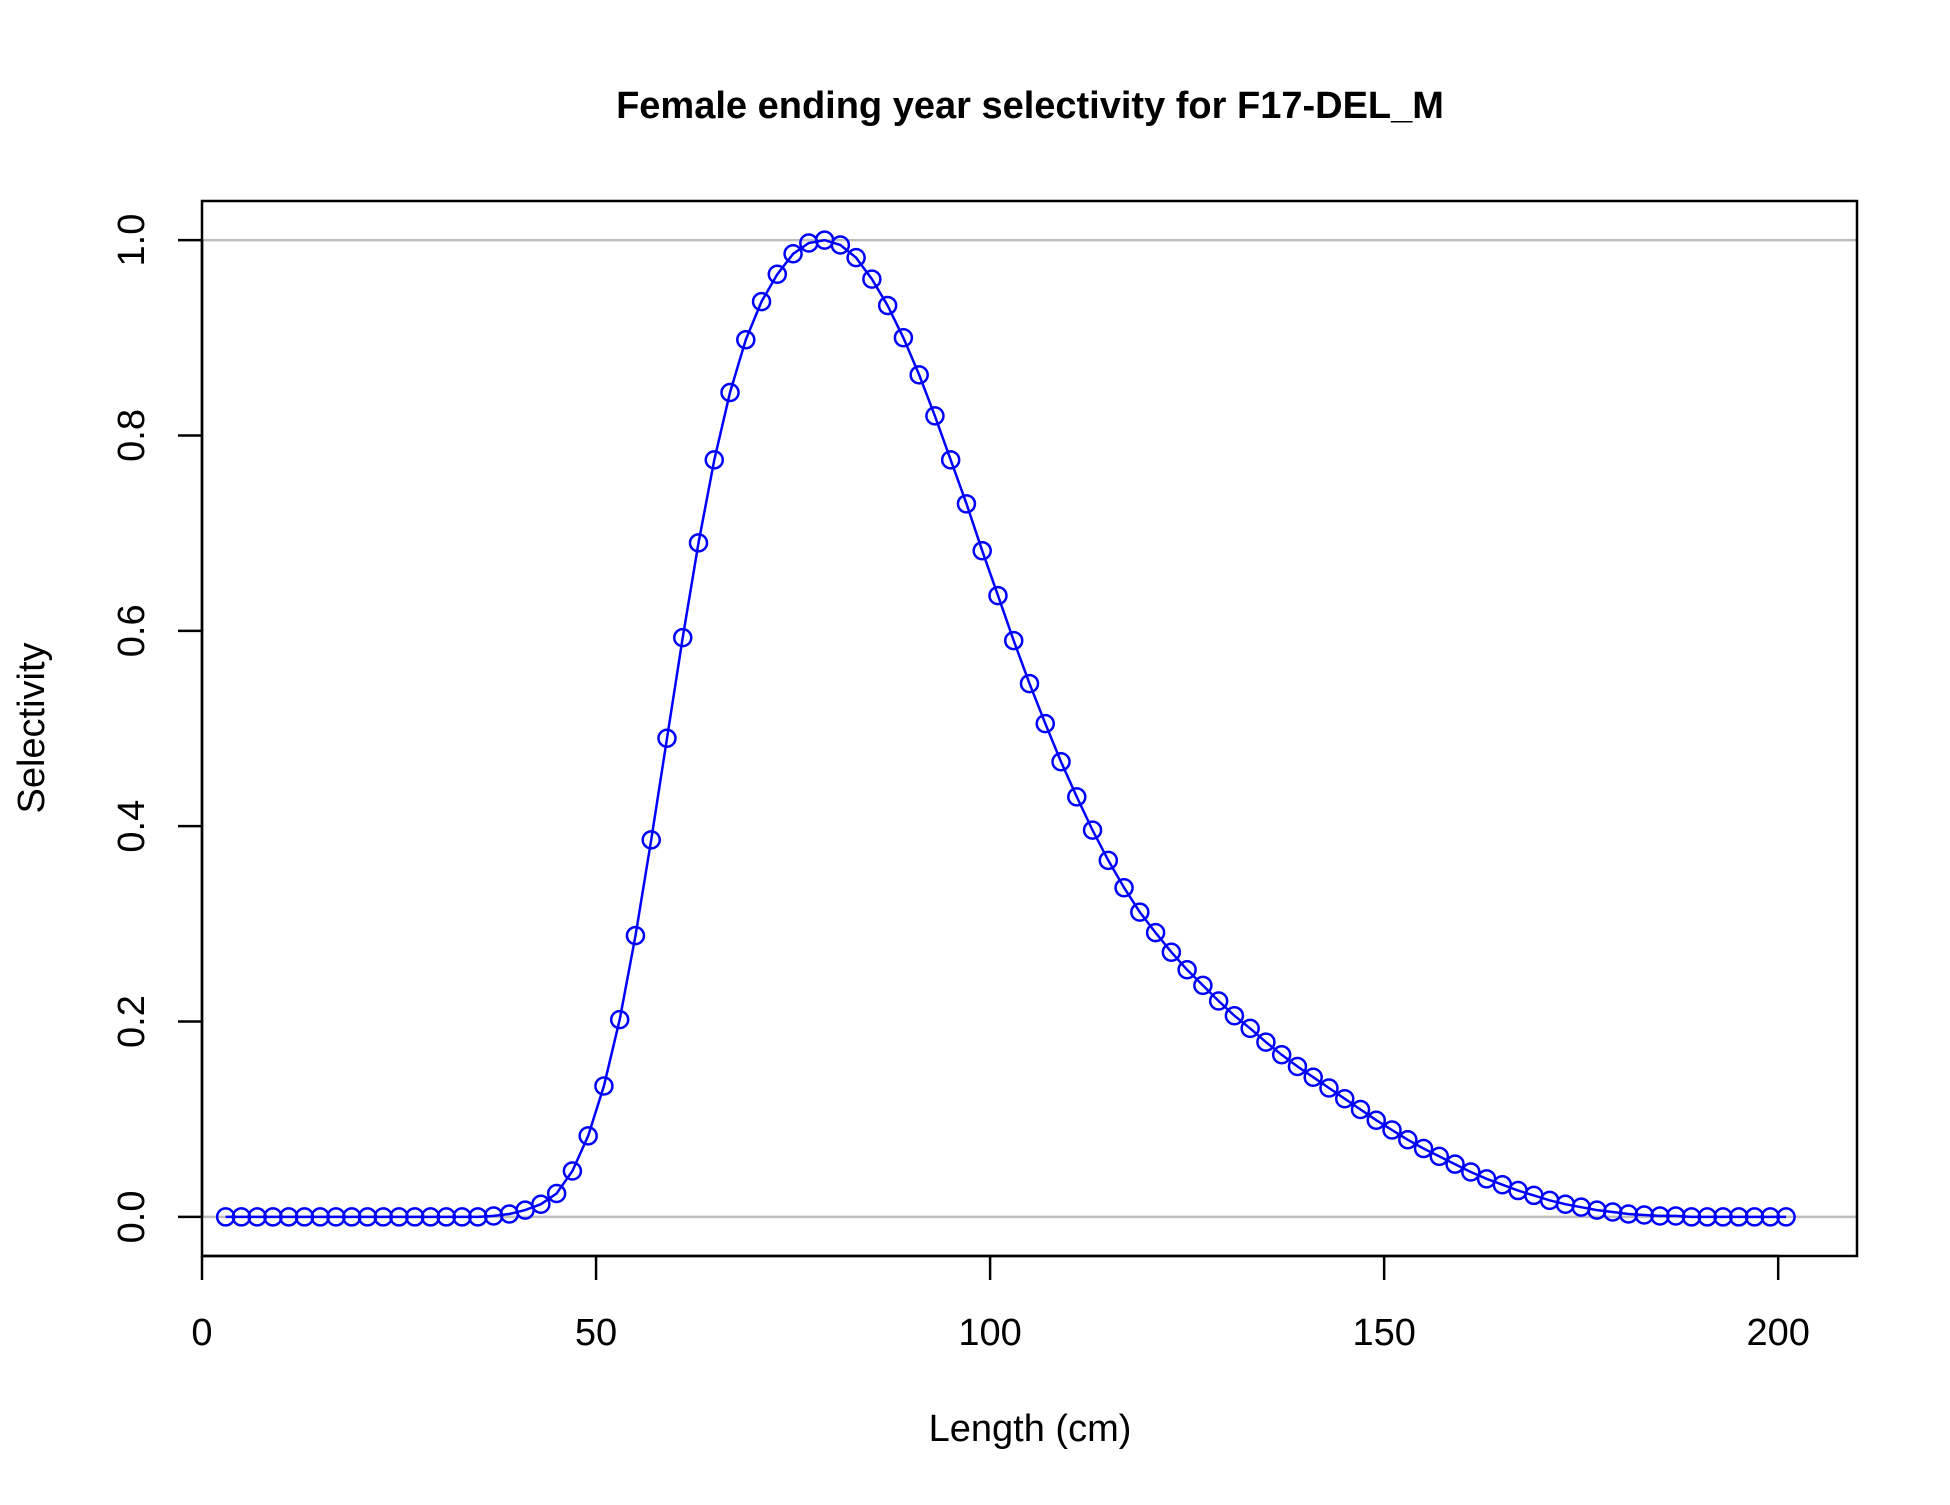  Describe the element at coordinates (132, 826) in the screenshot. I see `y-tick-label: 0.4` at that location.